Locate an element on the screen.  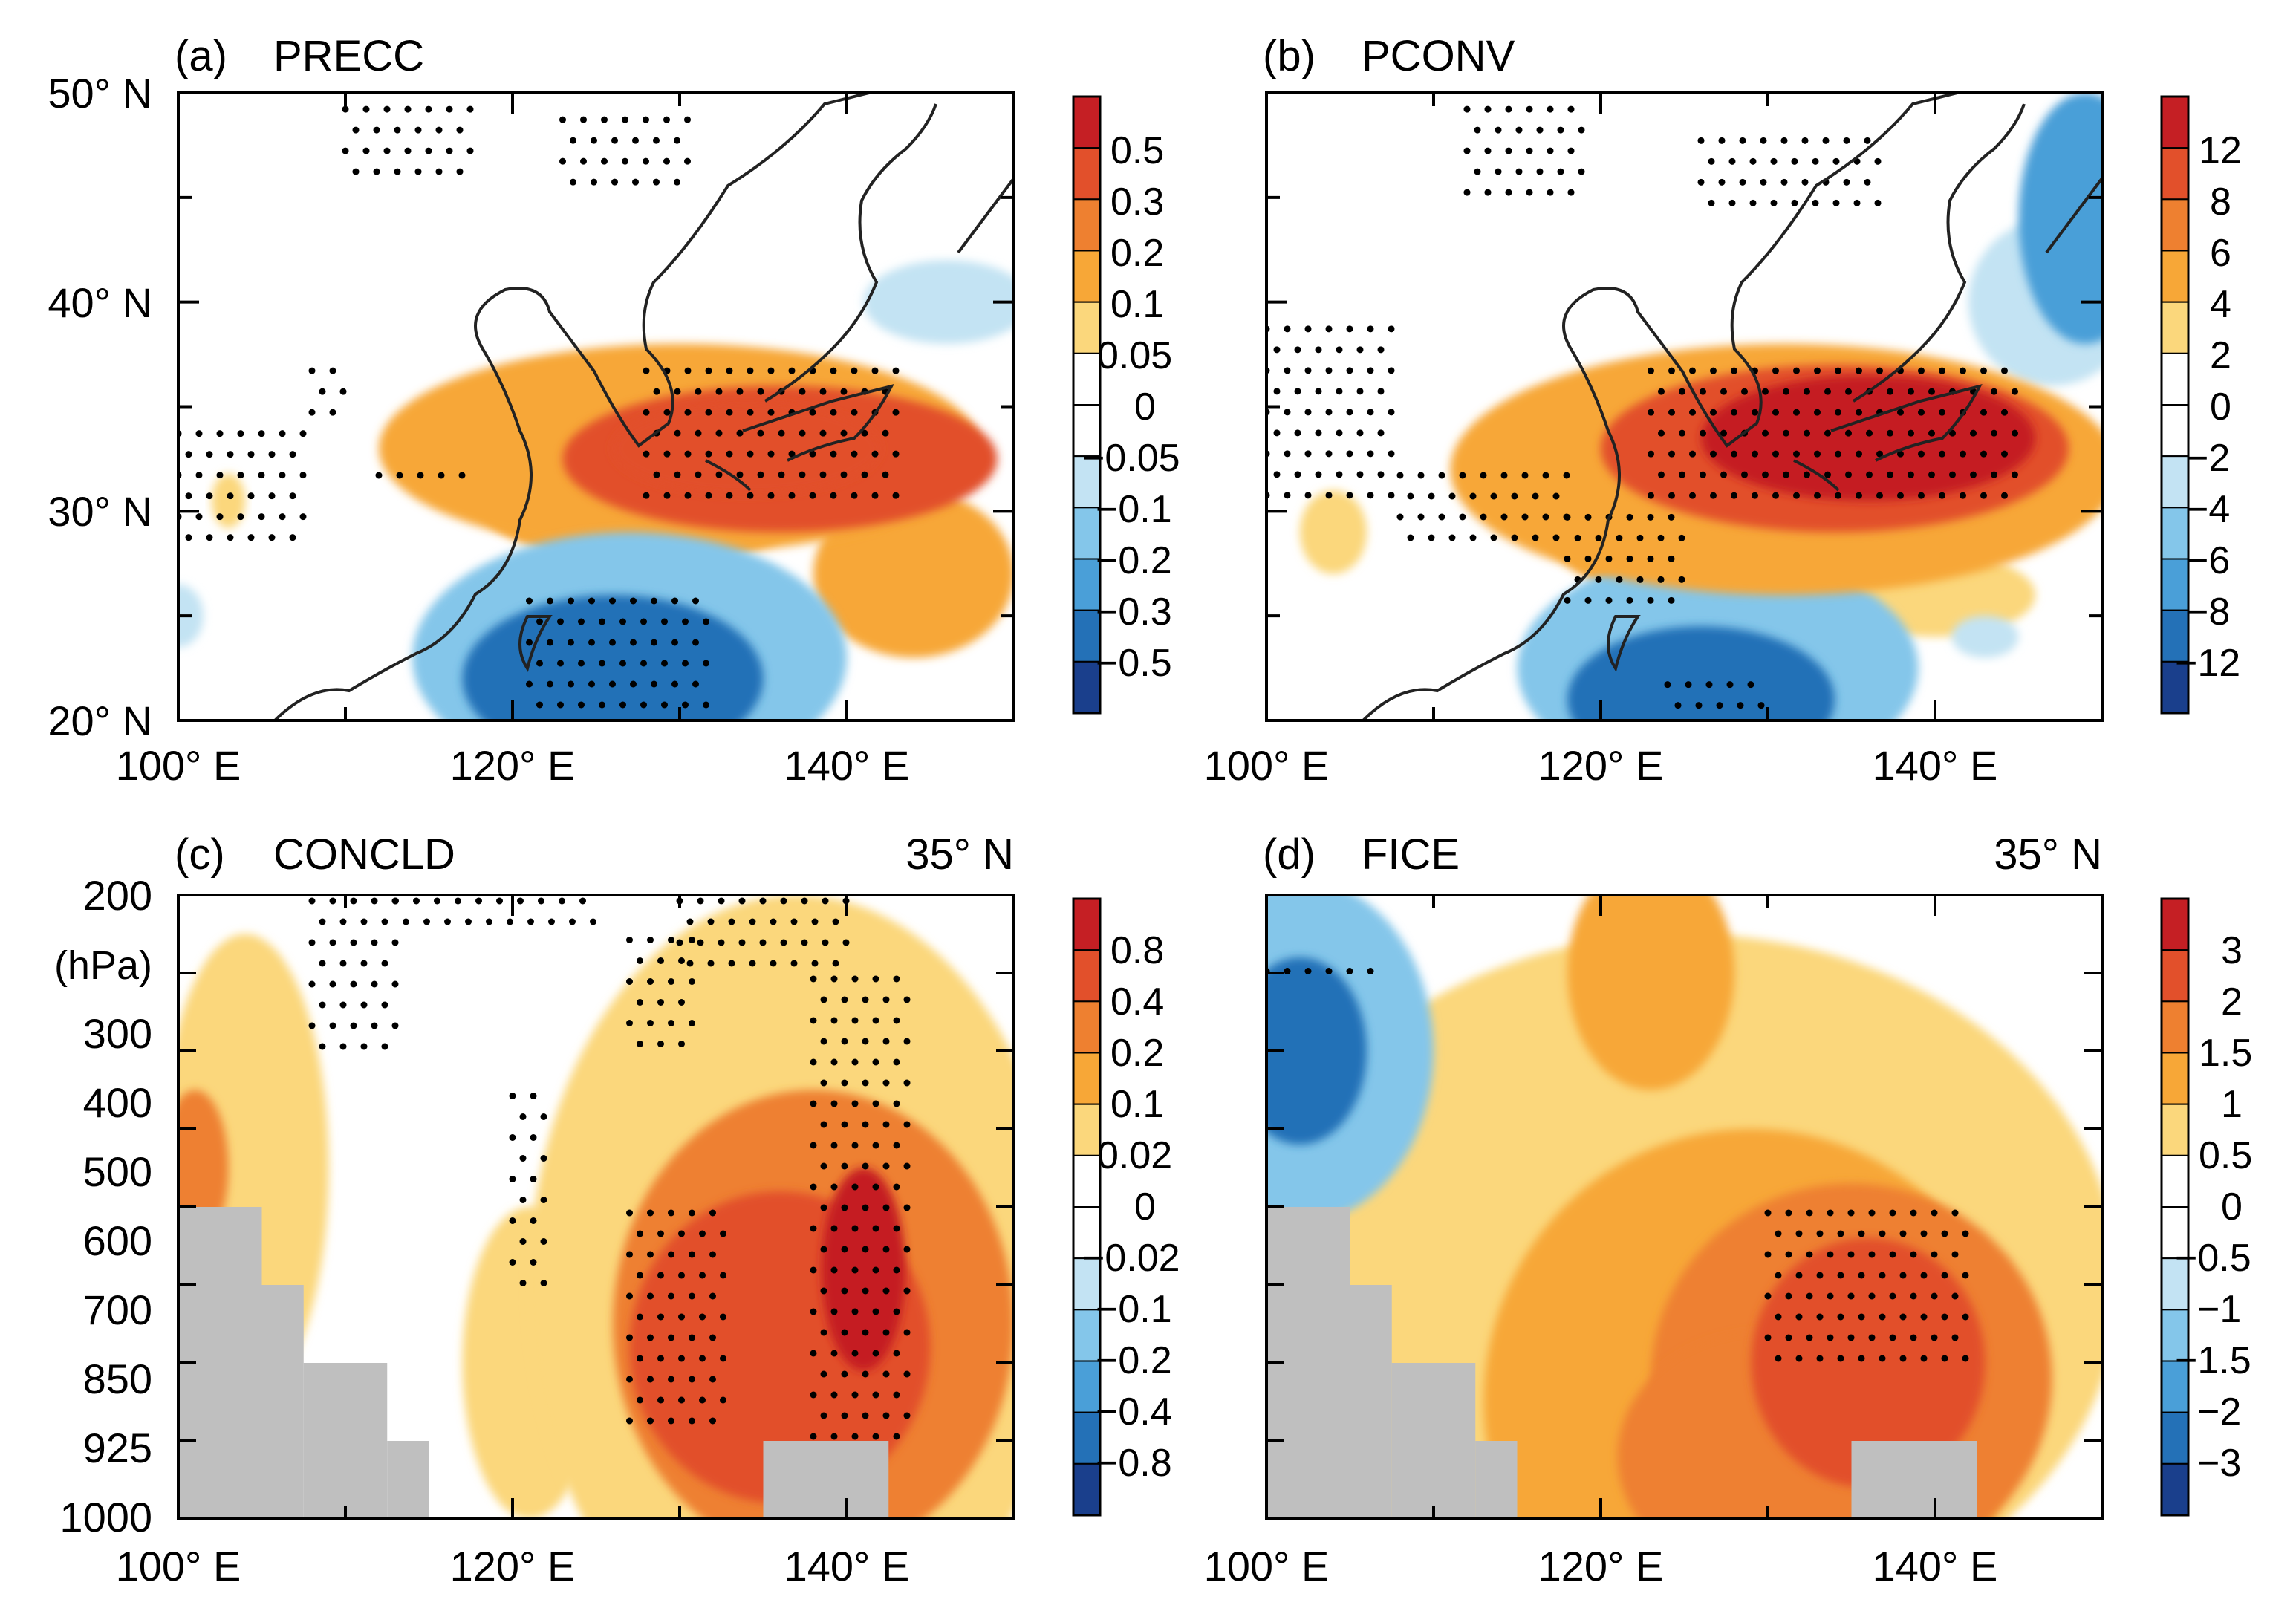
latitude-label-d: 35° N is located at coordinates (2048, 854).